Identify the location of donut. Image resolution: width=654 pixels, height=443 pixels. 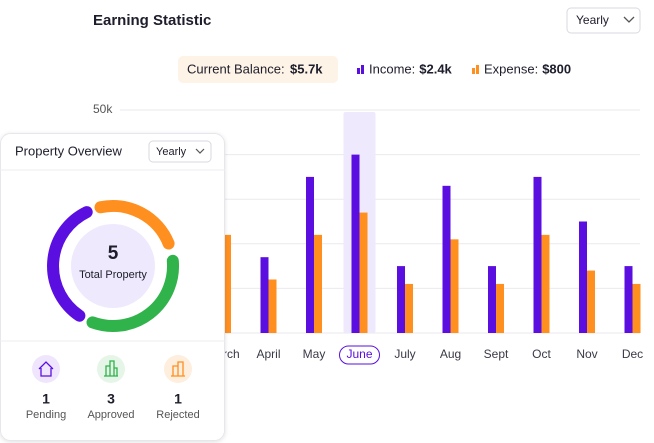
(113, 265).